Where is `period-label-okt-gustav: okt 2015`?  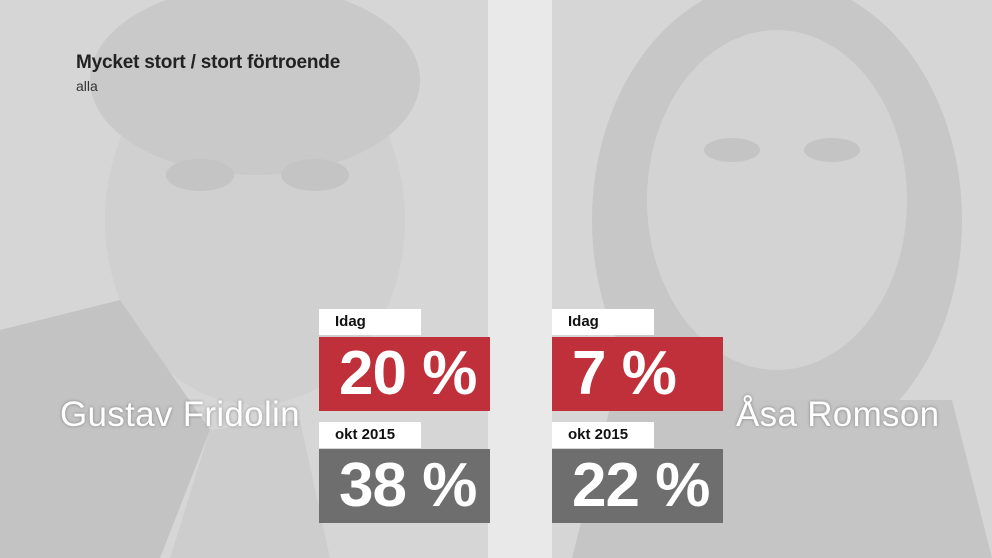 period-label-okt-gustav: okt 2015 is located at coordinates (370, 435).